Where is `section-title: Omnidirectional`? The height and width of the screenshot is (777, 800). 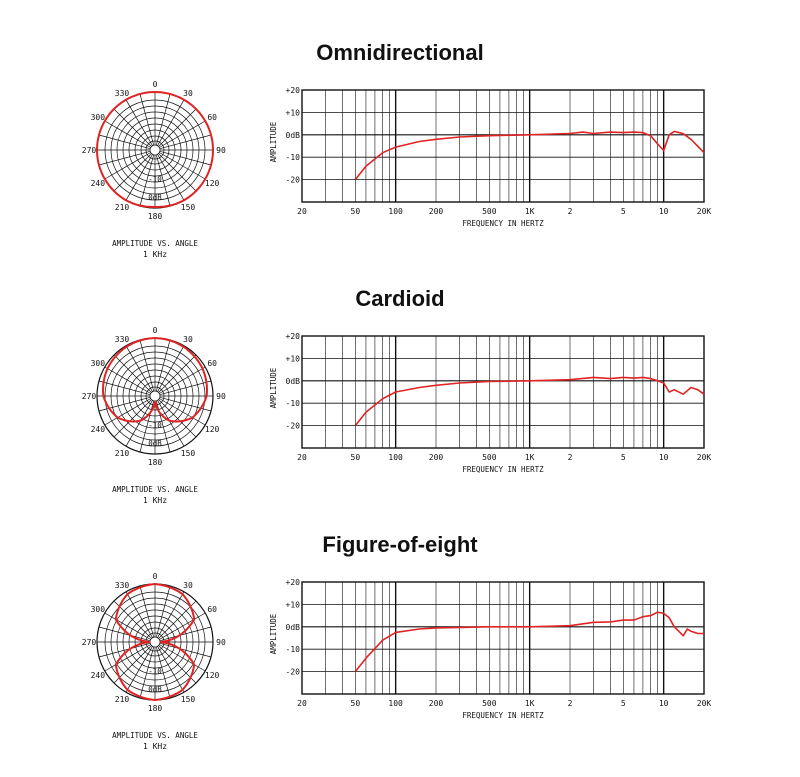
section-title: Omnidirectional is located at coordinates (400, 52).